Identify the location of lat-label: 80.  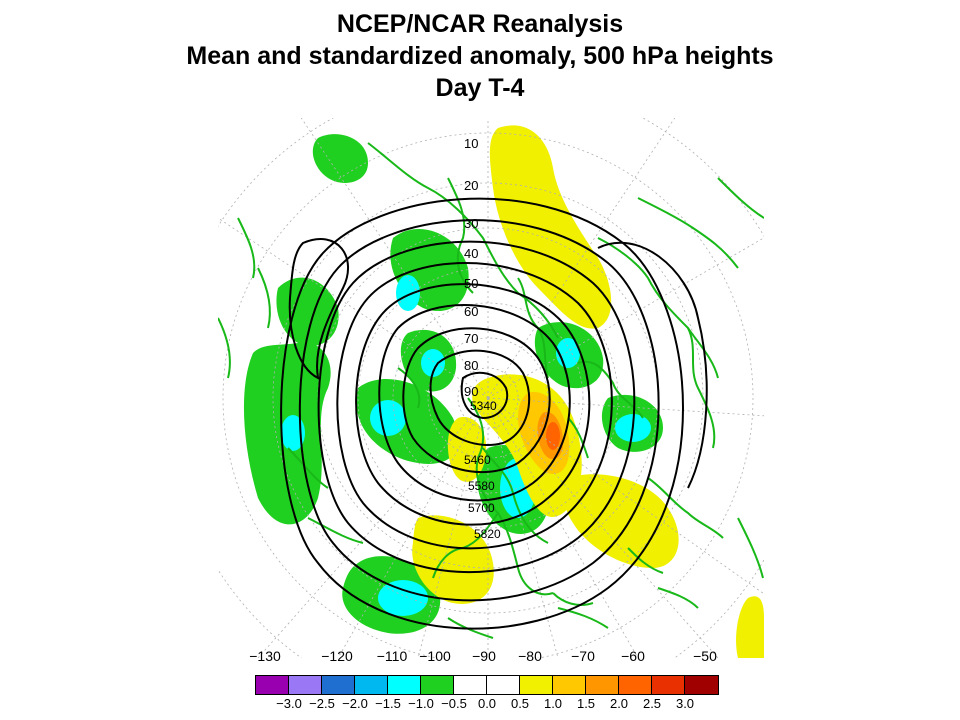
(471, 365).